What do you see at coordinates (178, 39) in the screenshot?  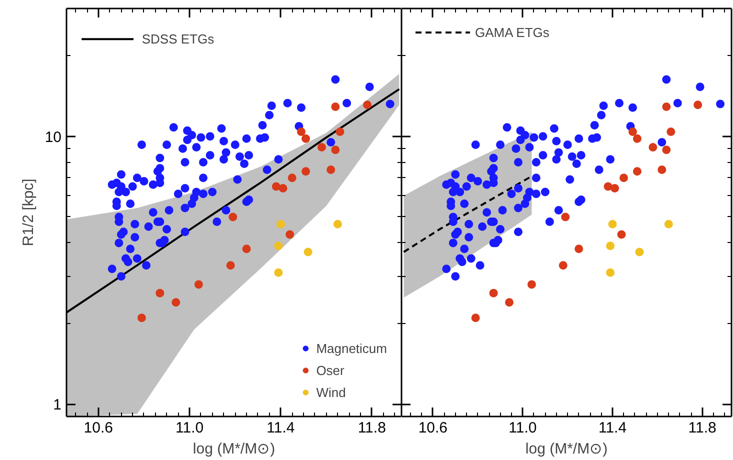 I see `legend-label: SDSS ETGs` at bounding box center [178, 39].